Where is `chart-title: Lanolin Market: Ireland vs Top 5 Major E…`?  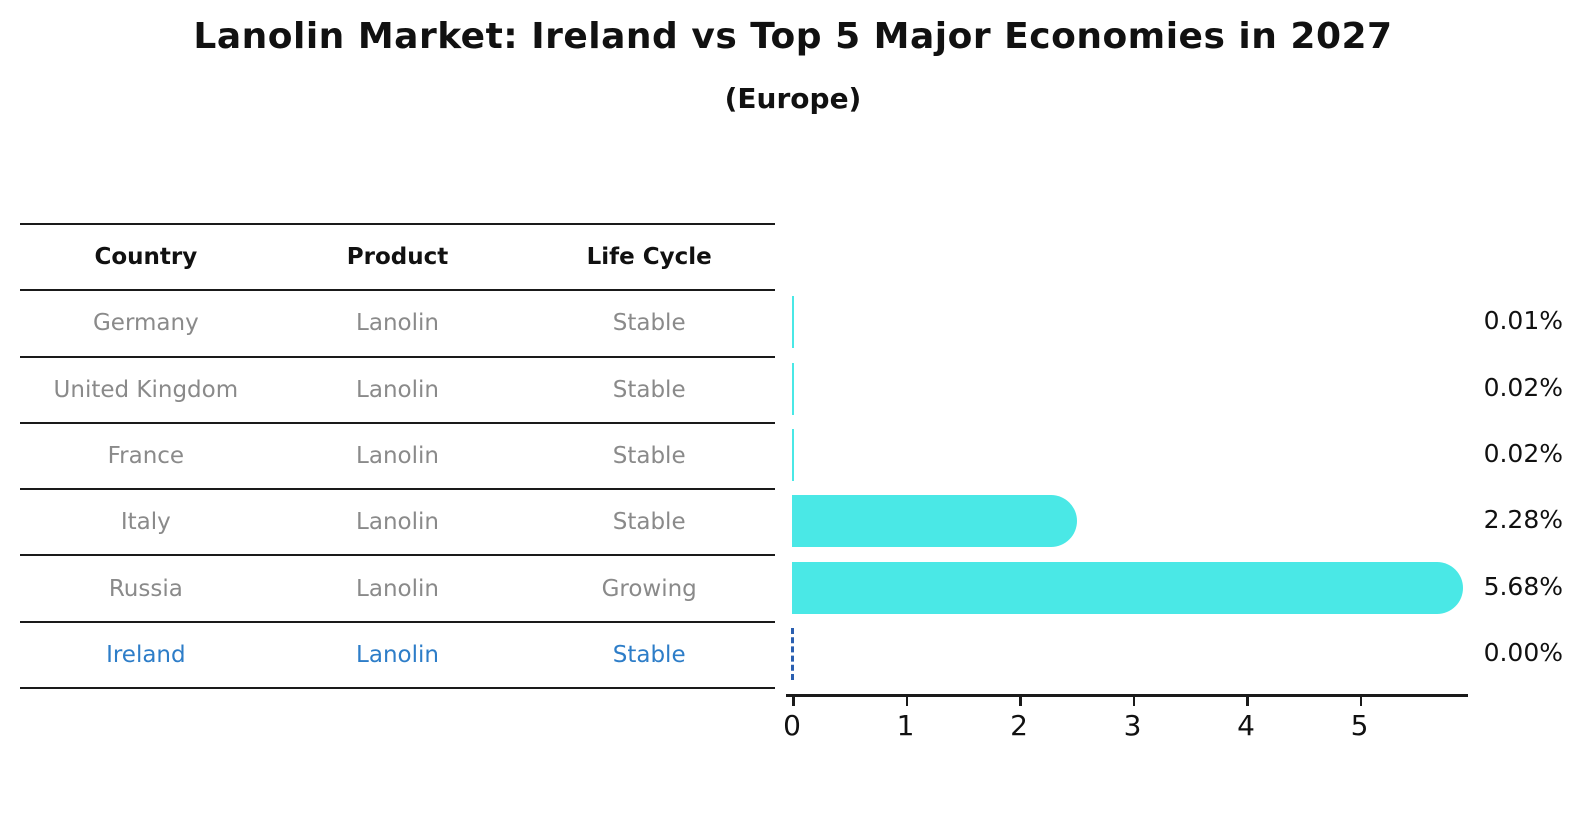 chart-title: Lanolin Market: Ireland vs Top 5 Major E… is located at coordinates (793, 36).